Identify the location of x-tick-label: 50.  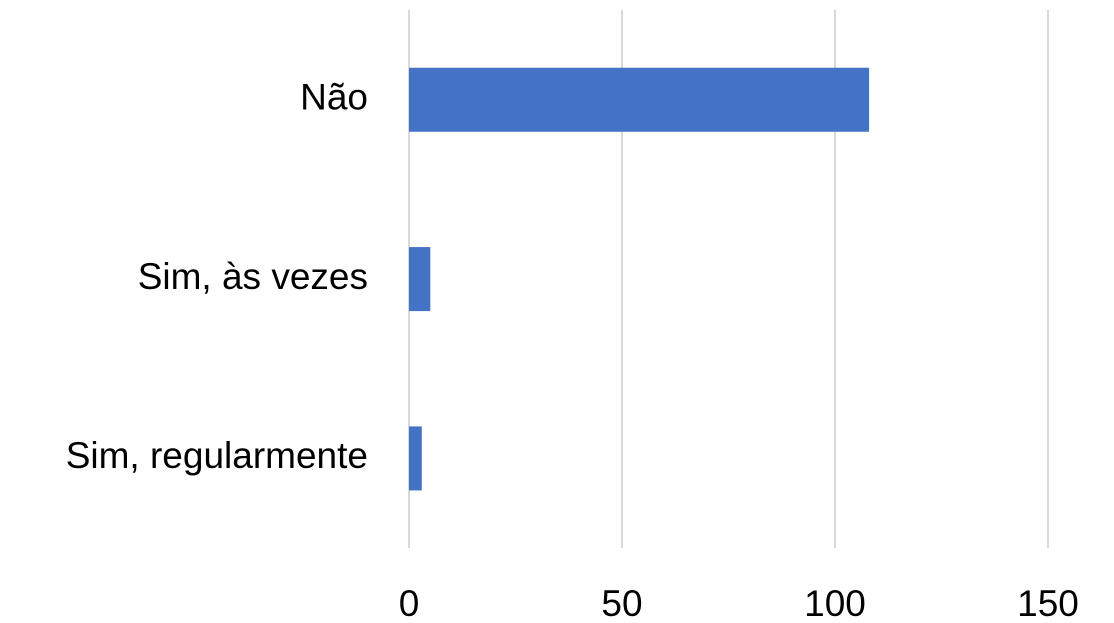
(621, 603).